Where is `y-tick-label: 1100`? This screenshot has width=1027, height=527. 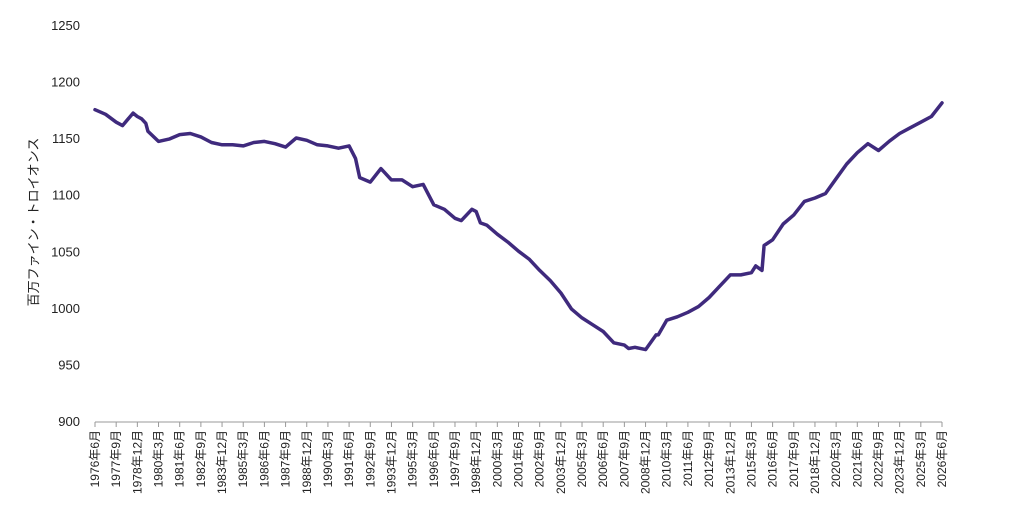
y-tick-label: 1100 is located at coordinates (66, 195).